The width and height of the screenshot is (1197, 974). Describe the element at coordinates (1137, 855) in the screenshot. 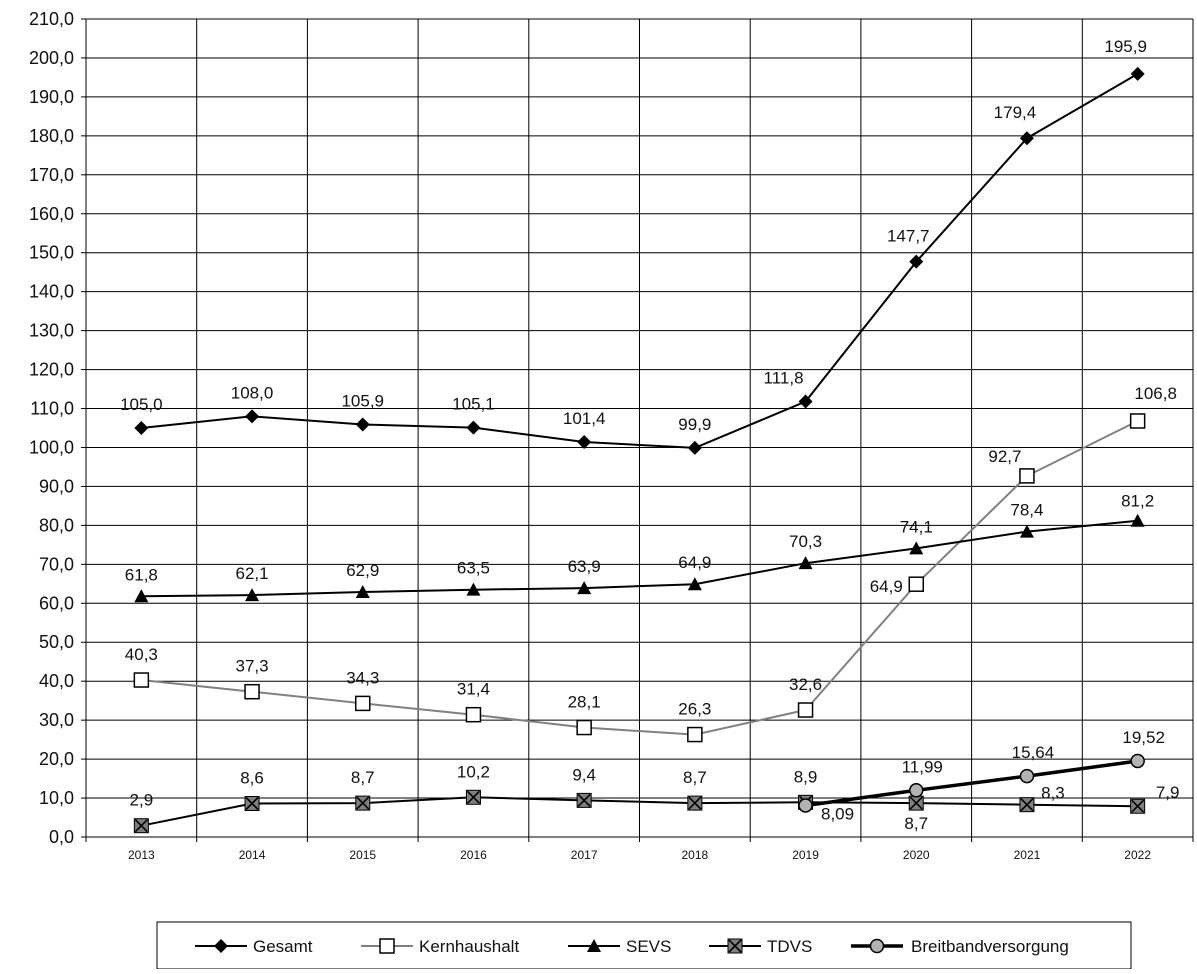

I see `x-tick-label: 2022` at that location.